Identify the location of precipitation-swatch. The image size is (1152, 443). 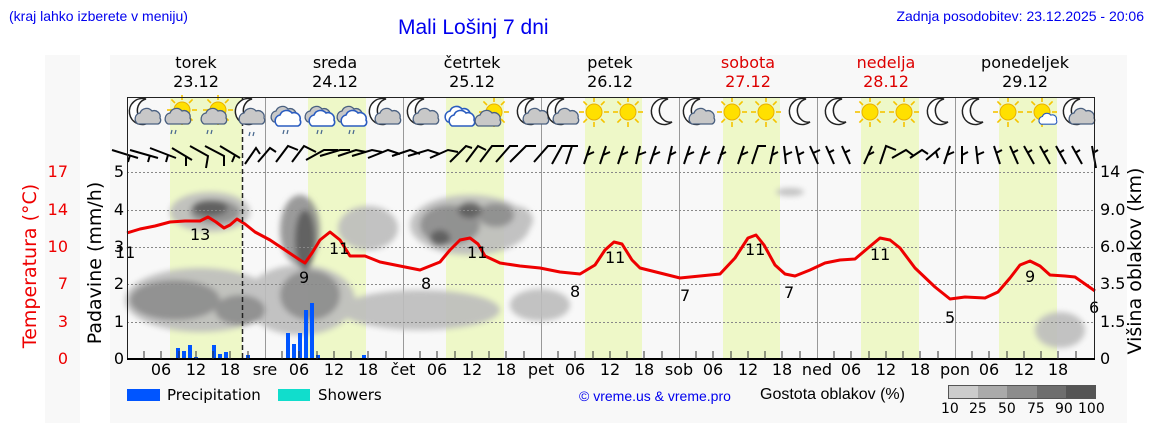
(143, 395).